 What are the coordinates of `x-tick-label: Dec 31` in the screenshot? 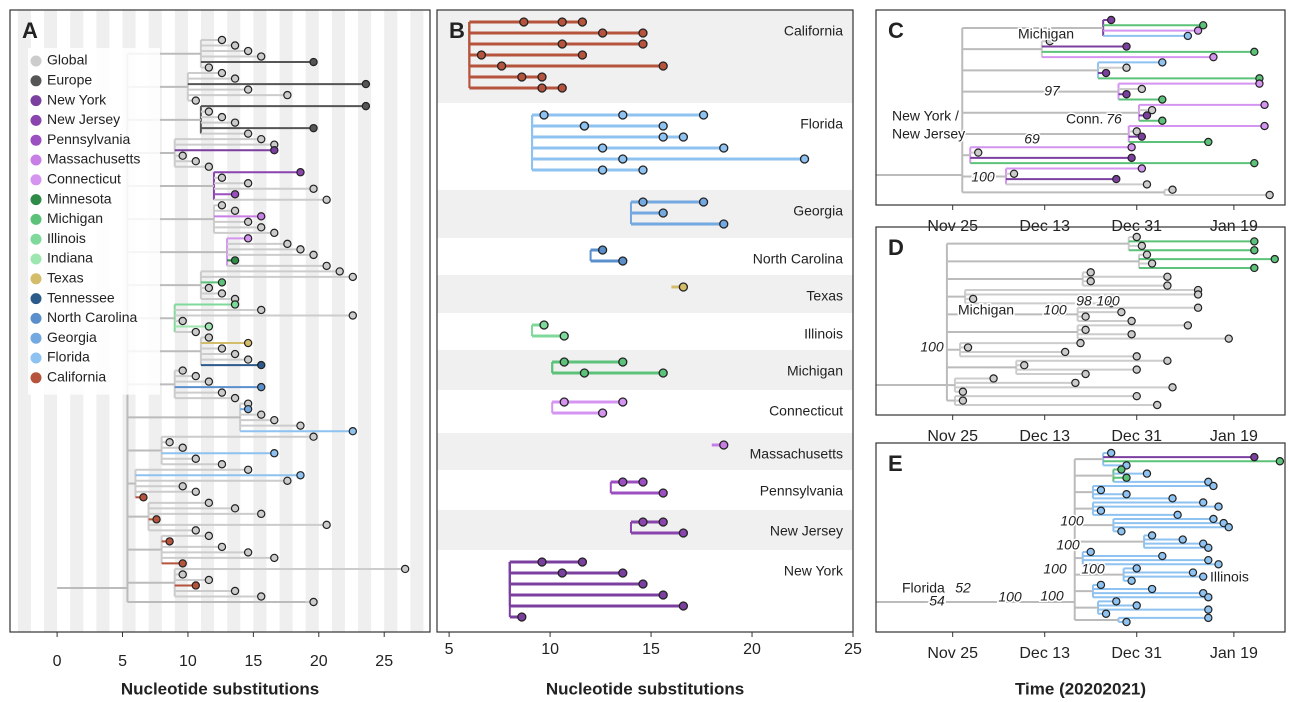 It's located at (1136, 436).